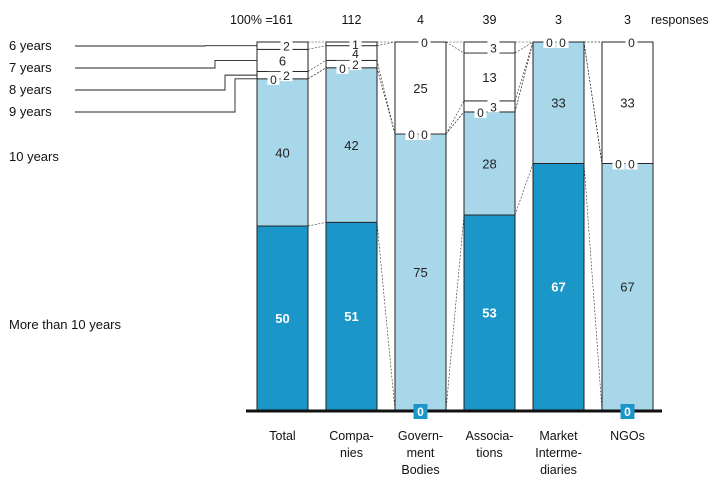 The width and height of the screenshot is (728, 479). I want to click on category-label: Total, so click(282, 436).